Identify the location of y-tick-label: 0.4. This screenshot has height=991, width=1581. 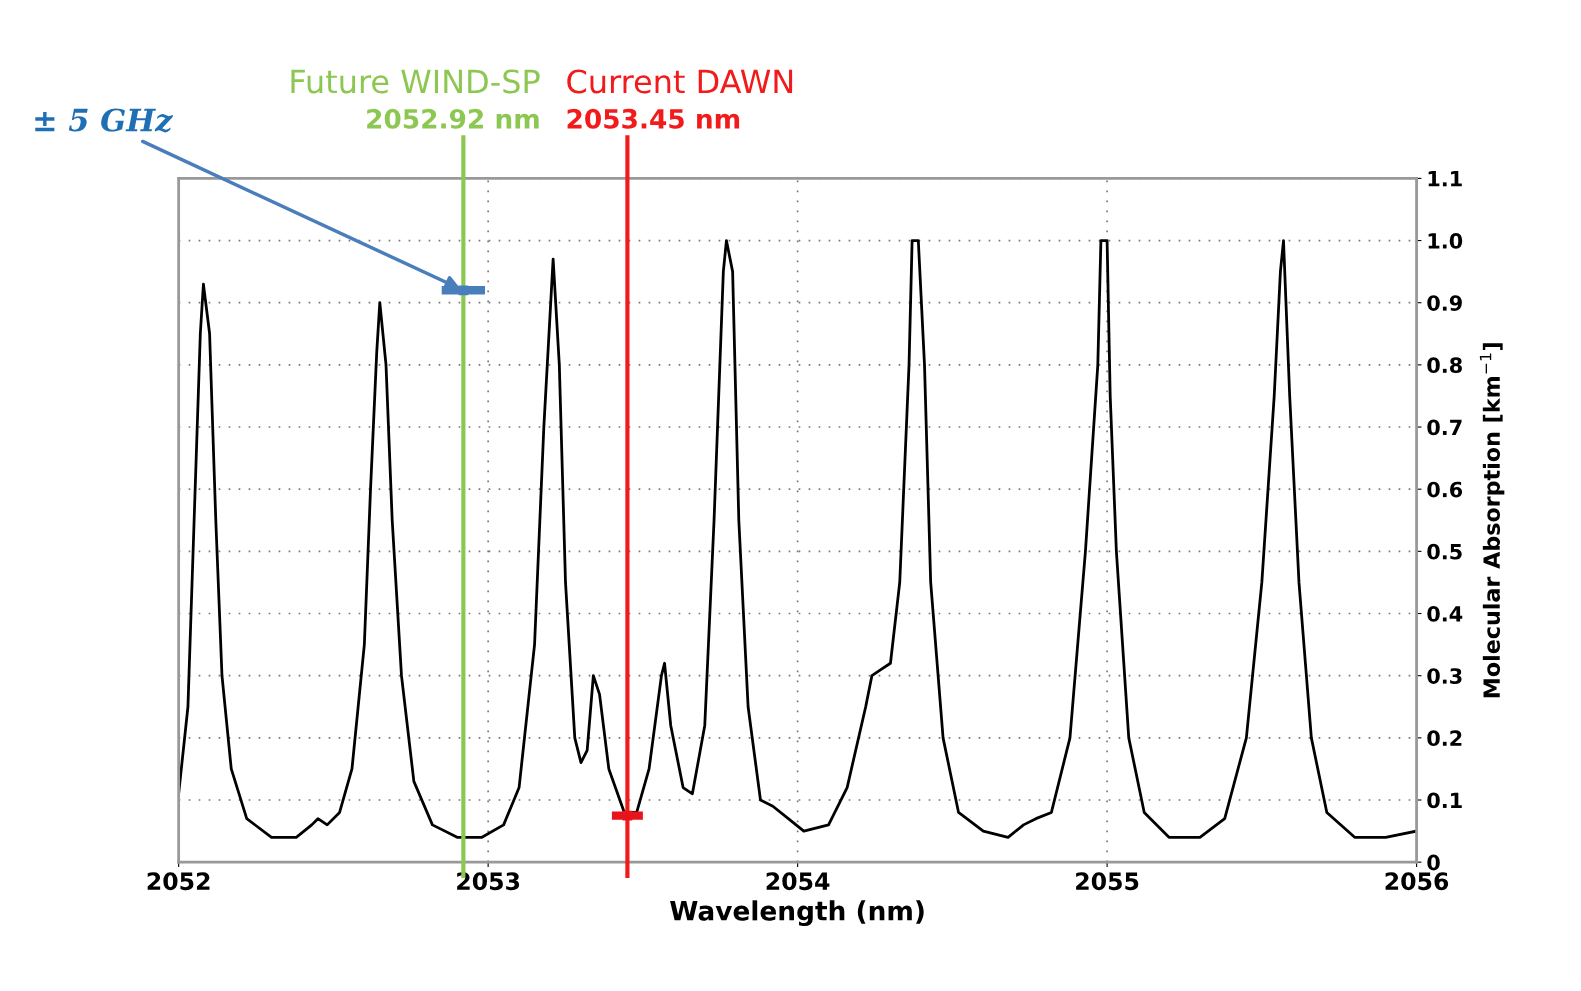
(1445, 613).